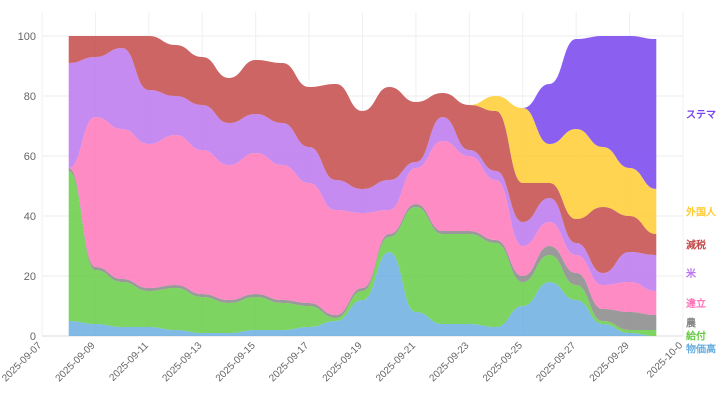 The width and height of the screenshot is (720, 405). I want to click on legend-label: 米, so click(691, 273).